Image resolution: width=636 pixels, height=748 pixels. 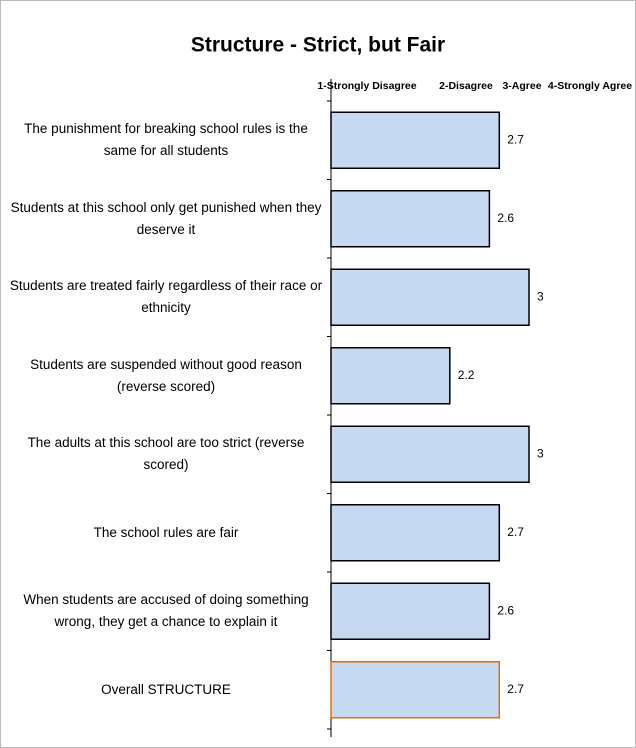 I want to click on scale-label: 2-Disagree, so click(x=466, y=86).